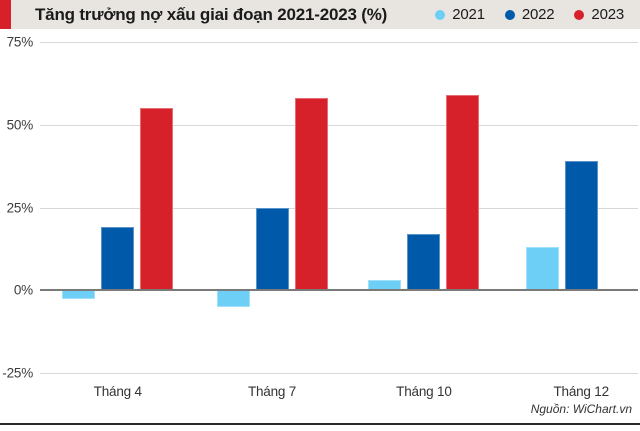 This screenshot has height=431, width=640. I want to click on x-axis: Tháng 4 Tháng 7 Tháng 10 Tháng 12, so click(339, 393).